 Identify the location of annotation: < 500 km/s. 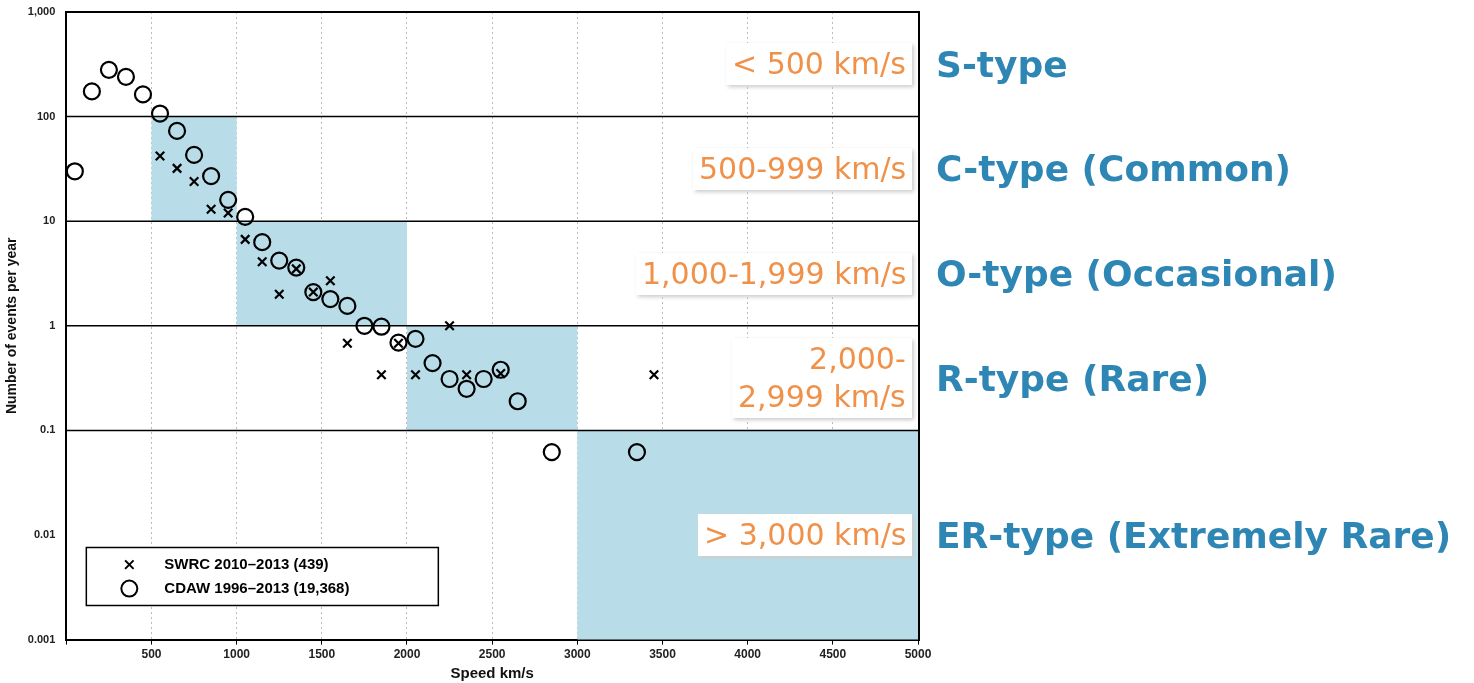
(819, 64).